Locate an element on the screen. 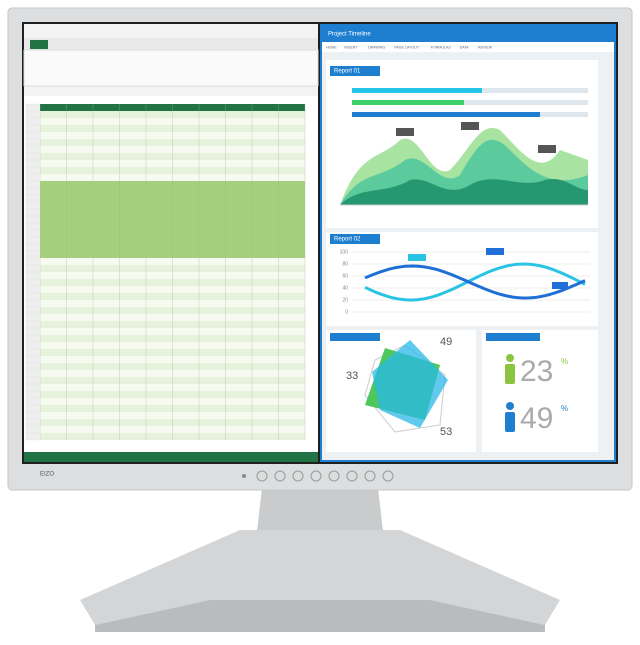  title-bar is located at coordinates (468, 34).